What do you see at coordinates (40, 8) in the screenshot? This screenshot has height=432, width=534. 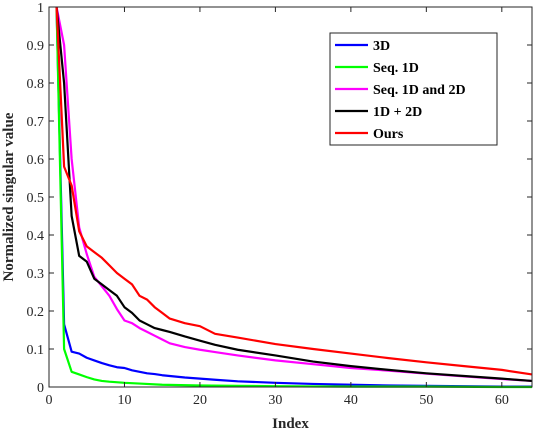 I see `y-tick-label: 1` at bounding box center [40, 8].